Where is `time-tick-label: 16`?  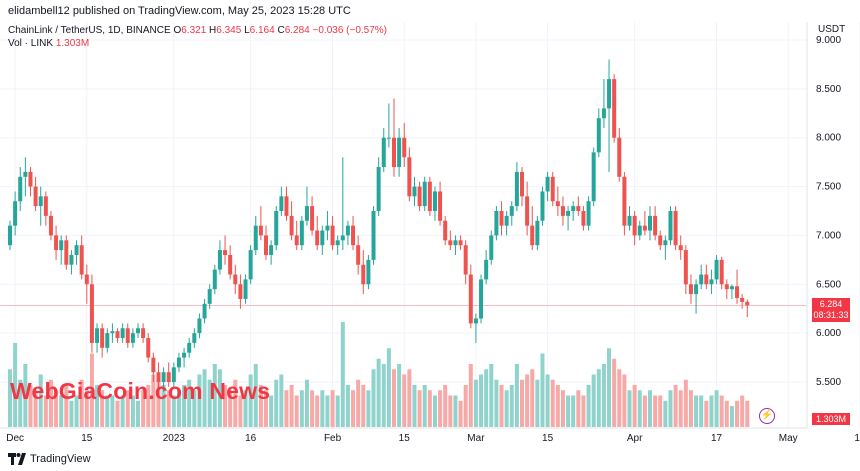
time-tick-label: 16 is located at coordinates (251, 438).